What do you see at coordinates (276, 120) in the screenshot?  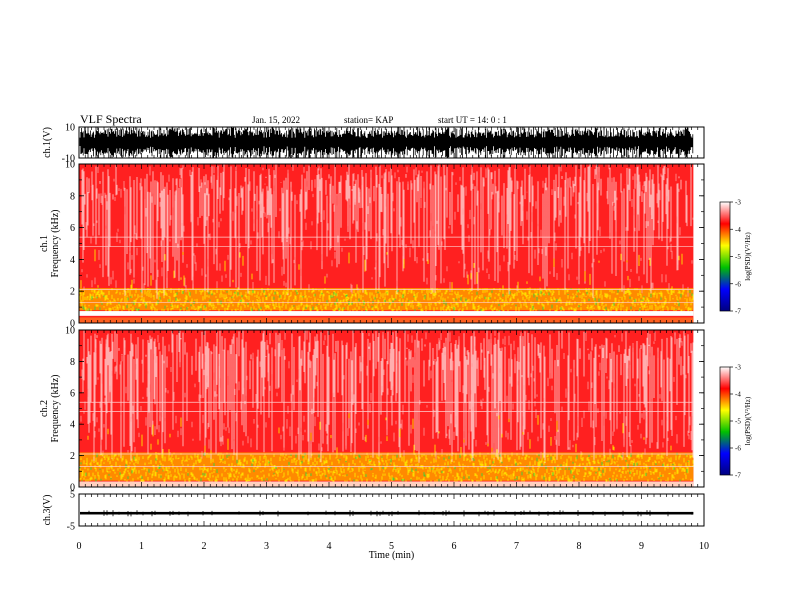 I see `date-label: Jan. 15, 2022` at bounding box center [276, 120].